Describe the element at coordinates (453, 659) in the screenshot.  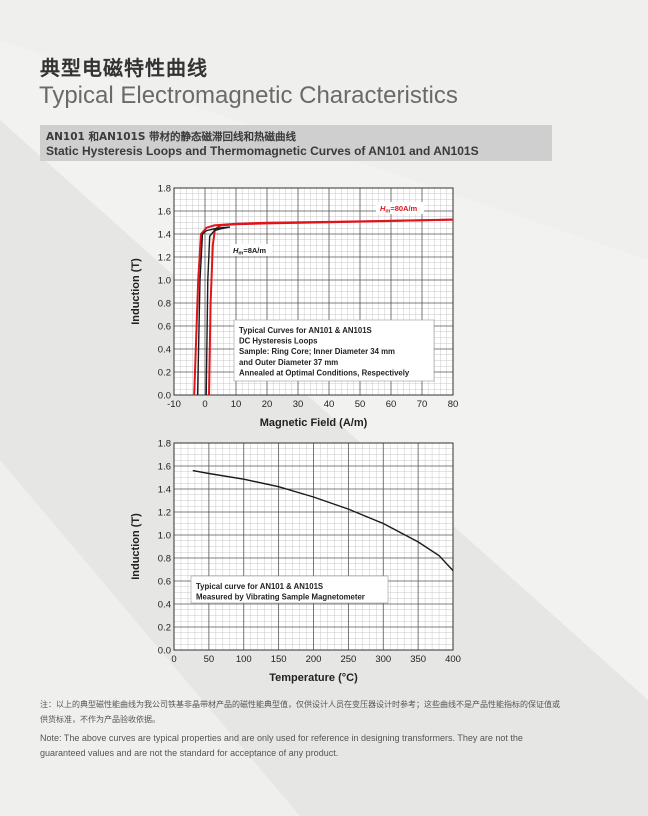
I see `x-tick-label: 400` at that location.